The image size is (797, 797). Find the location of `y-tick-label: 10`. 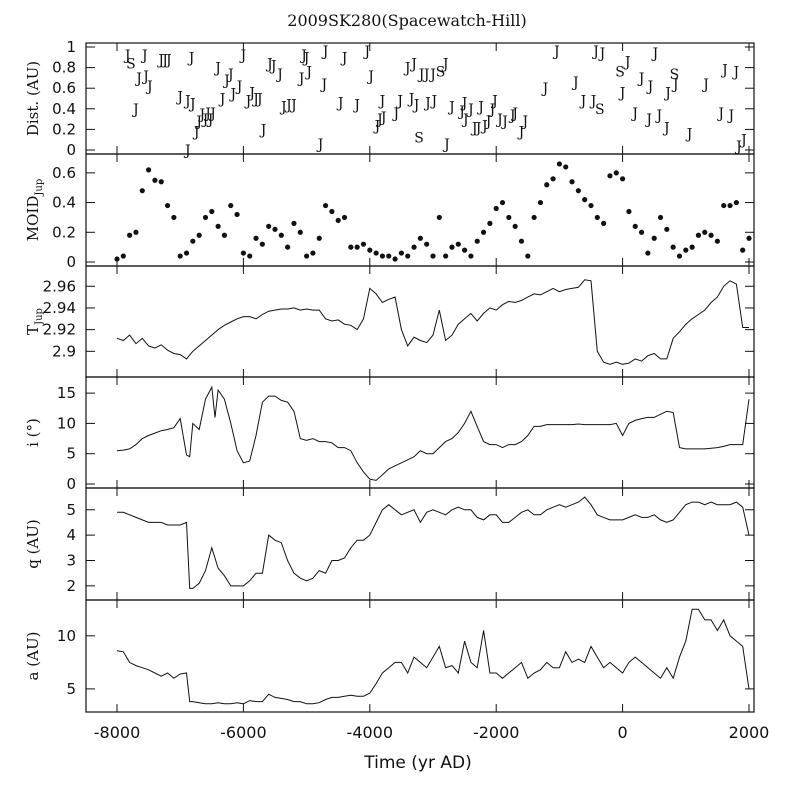

y-tick-label: 10 is located at coordinates (66, 636).